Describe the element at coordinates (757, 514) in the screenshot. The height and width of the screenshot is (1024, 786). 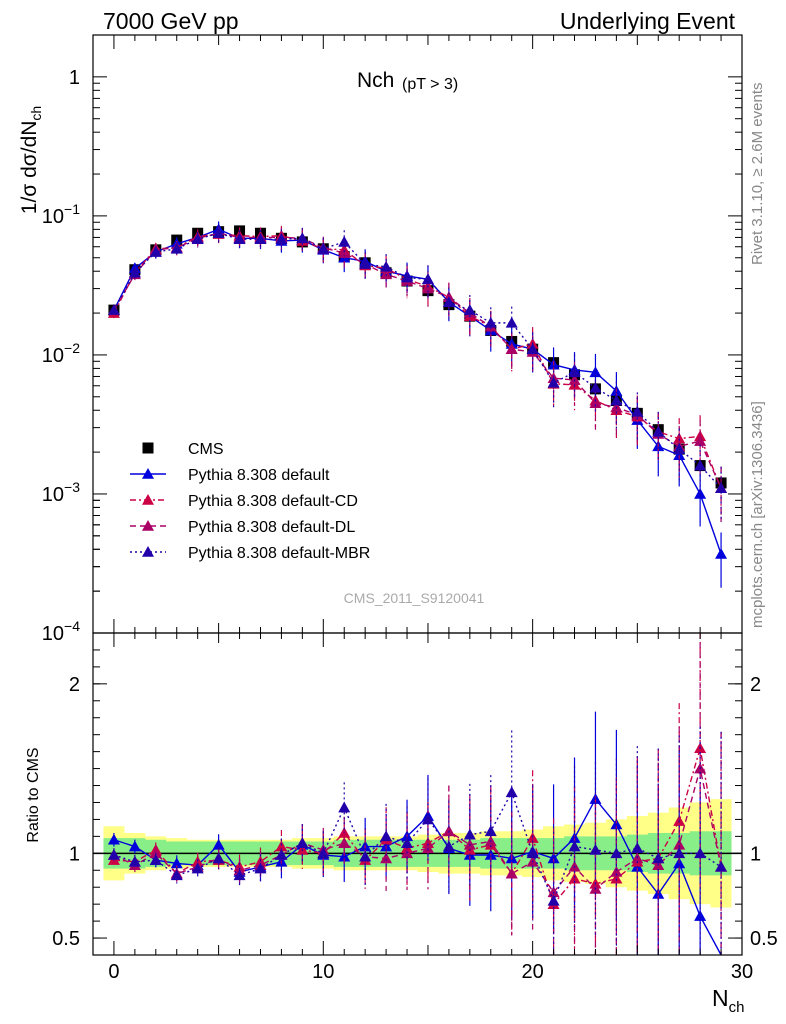
I see `mcplots-label: mcplots.cern.ch [arXiv:1306.3436]` at that location.